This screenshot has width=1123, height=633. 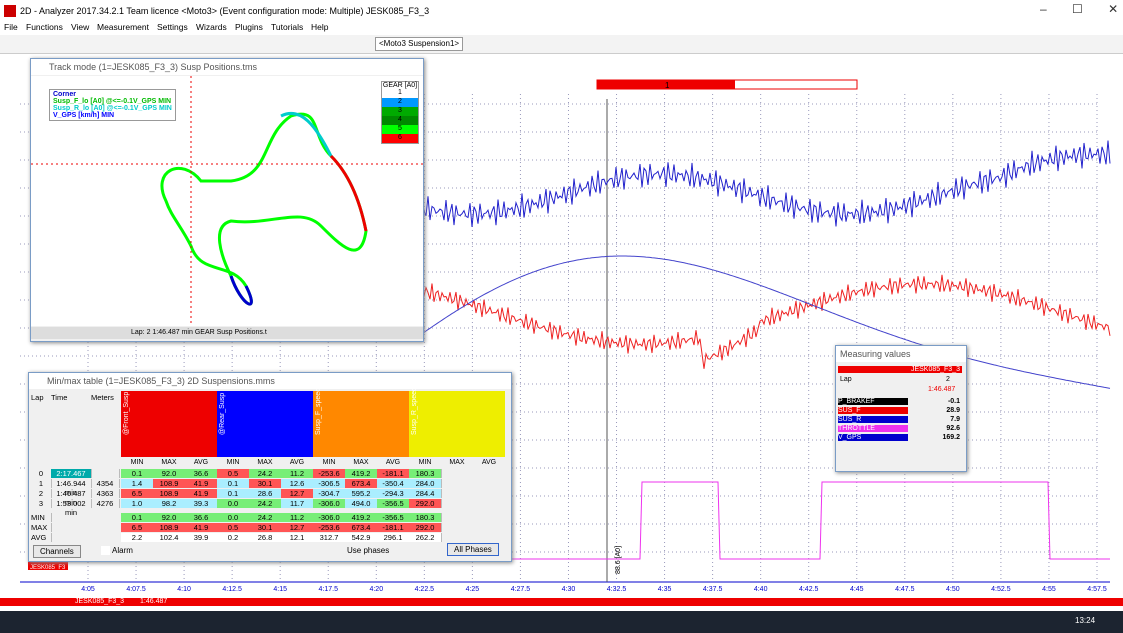 I want to click on gear-legend: GEAR [A0] 1 2 3 4 5 6, so click(x=400, y=112).